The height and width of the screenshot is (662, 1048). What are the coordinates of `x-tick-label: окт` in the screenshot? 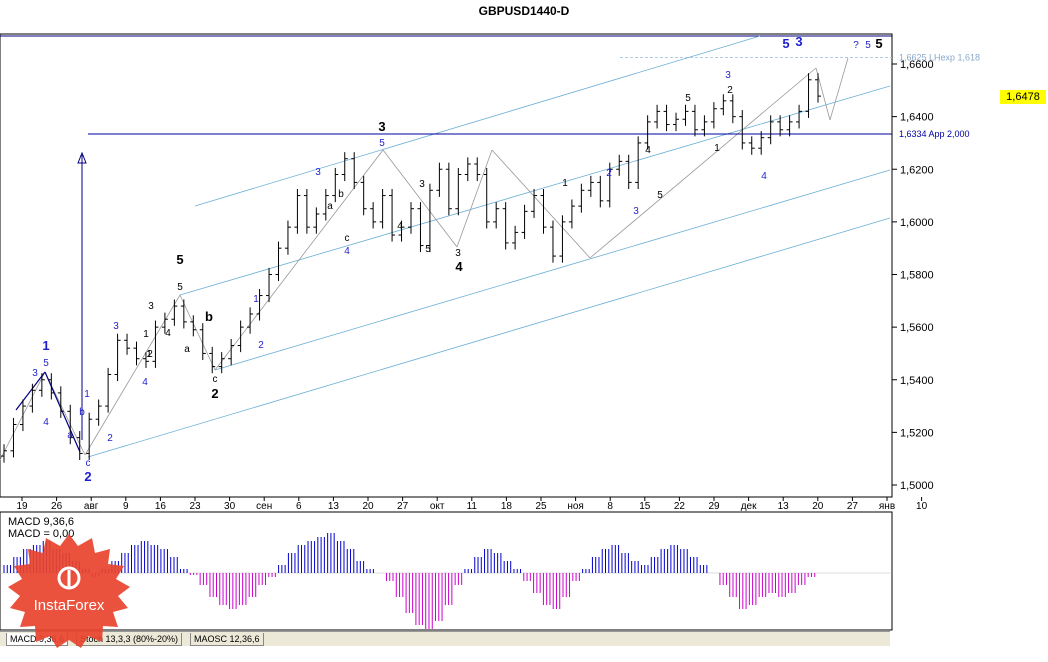 It's located at (437, 506).